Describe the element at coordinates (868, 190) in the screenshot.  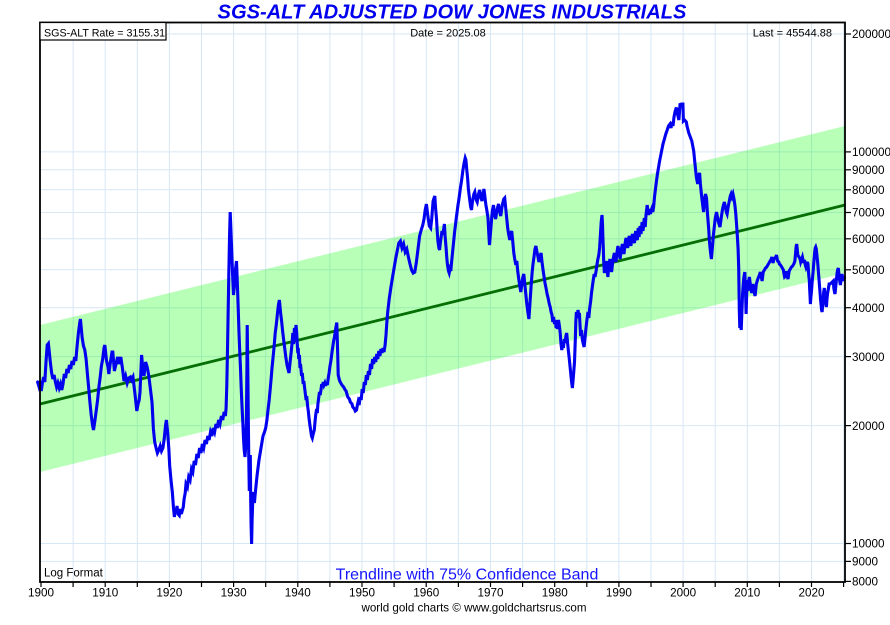
I see `svg-text: 80000` at that location.